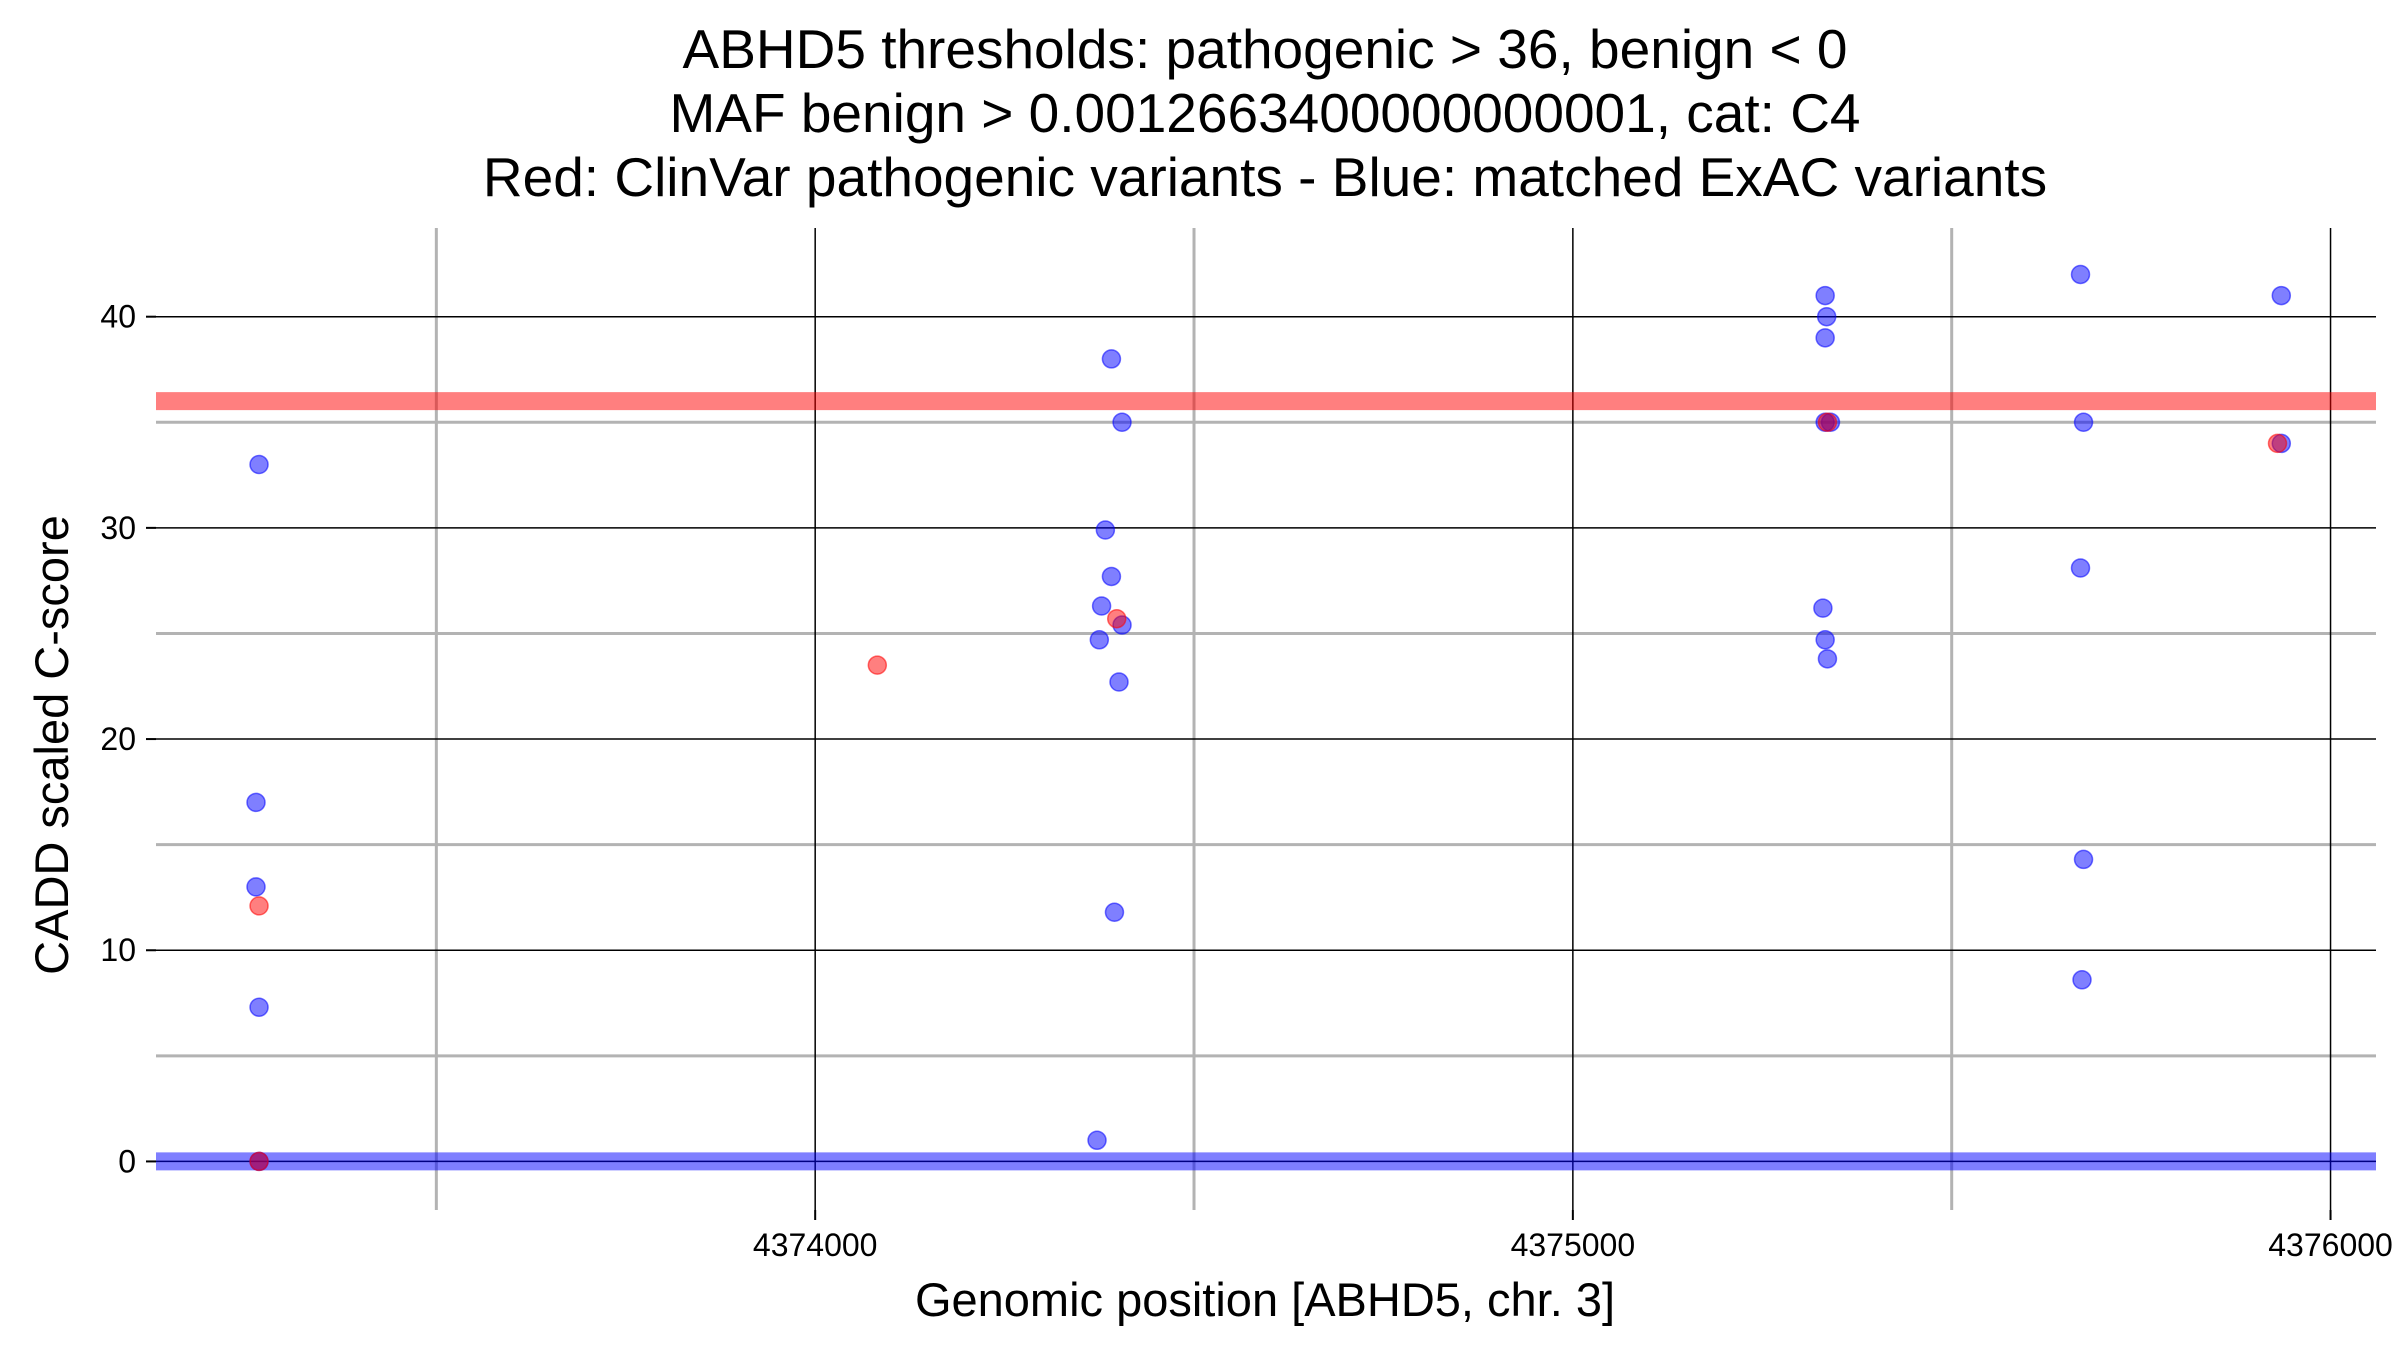 Image resolution: width=2400 pixels, height=1350 pixels. I want to click on y-tick-label-4: 40, so click(118, 317).